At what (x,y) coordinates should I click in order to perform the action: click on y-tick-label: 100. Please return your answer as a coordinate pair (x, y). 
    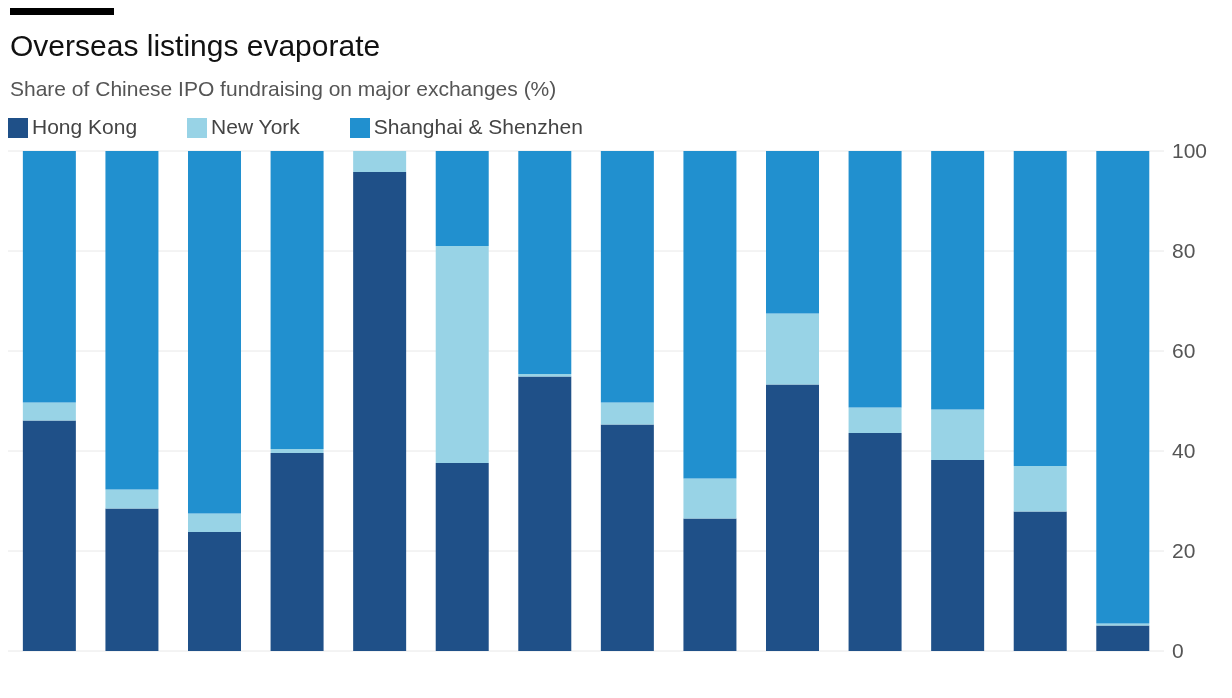
    Looking at the image, I should click on (1190, 151).